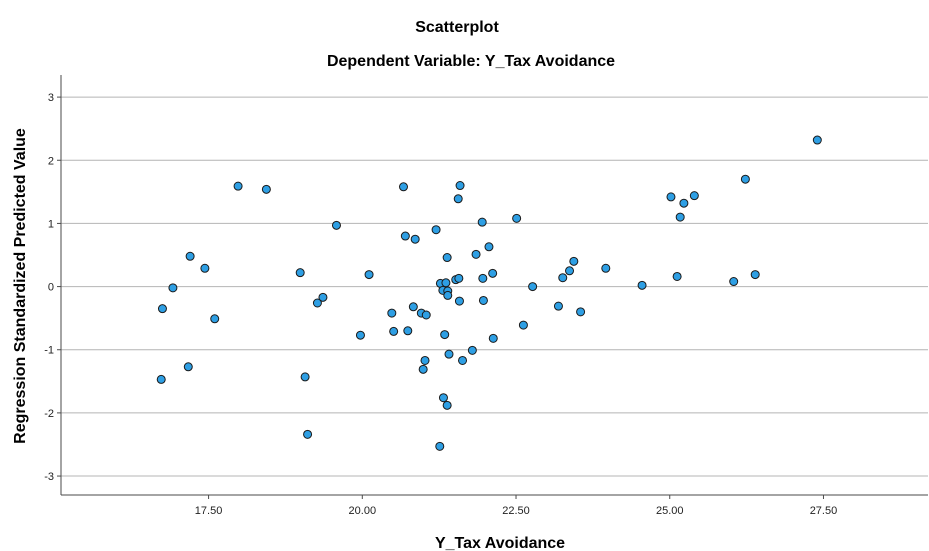 Image resolution: width=929 pixels, height=551 pixels. Describe the element at coordinates (516, 511) in the screenshot. I see `x-tick-label: 22.50` at that location.